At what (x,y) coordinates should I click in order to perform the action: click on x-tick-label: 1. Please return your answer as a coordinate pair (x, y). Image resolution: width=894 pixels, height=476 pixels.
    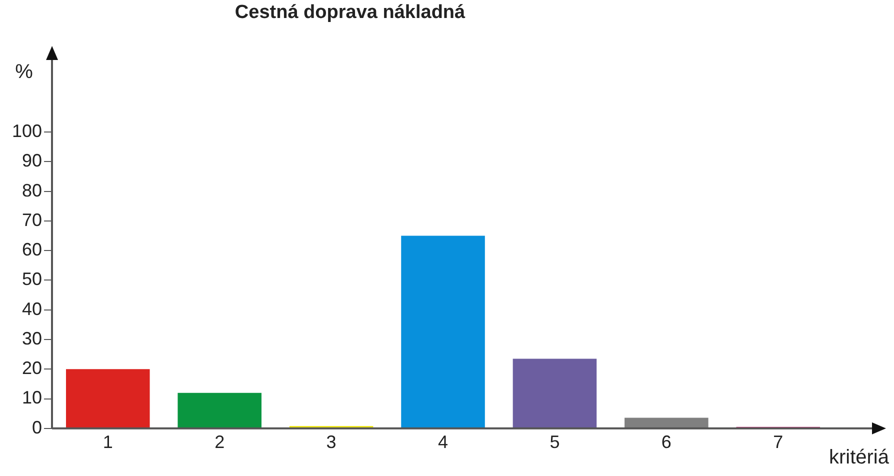
    Looking at the image, I should click on (107, 442).